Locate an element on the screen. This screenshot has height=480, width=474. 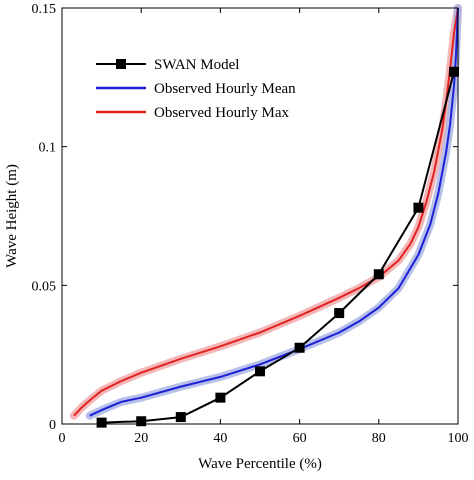
legend-item-swan-model: SWAN Model is located at coordinates (167, 65).